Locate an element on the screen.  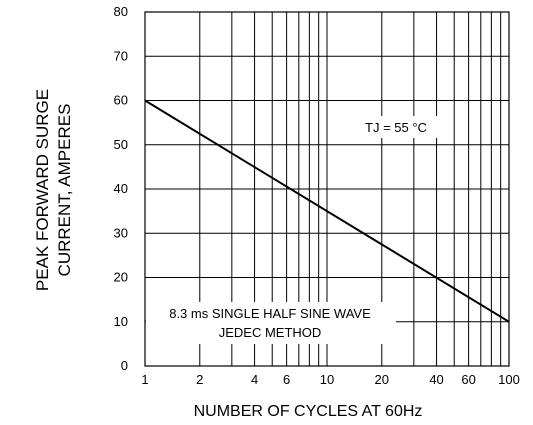
x-tick-label: 60 is located at coordinates (468, 379).